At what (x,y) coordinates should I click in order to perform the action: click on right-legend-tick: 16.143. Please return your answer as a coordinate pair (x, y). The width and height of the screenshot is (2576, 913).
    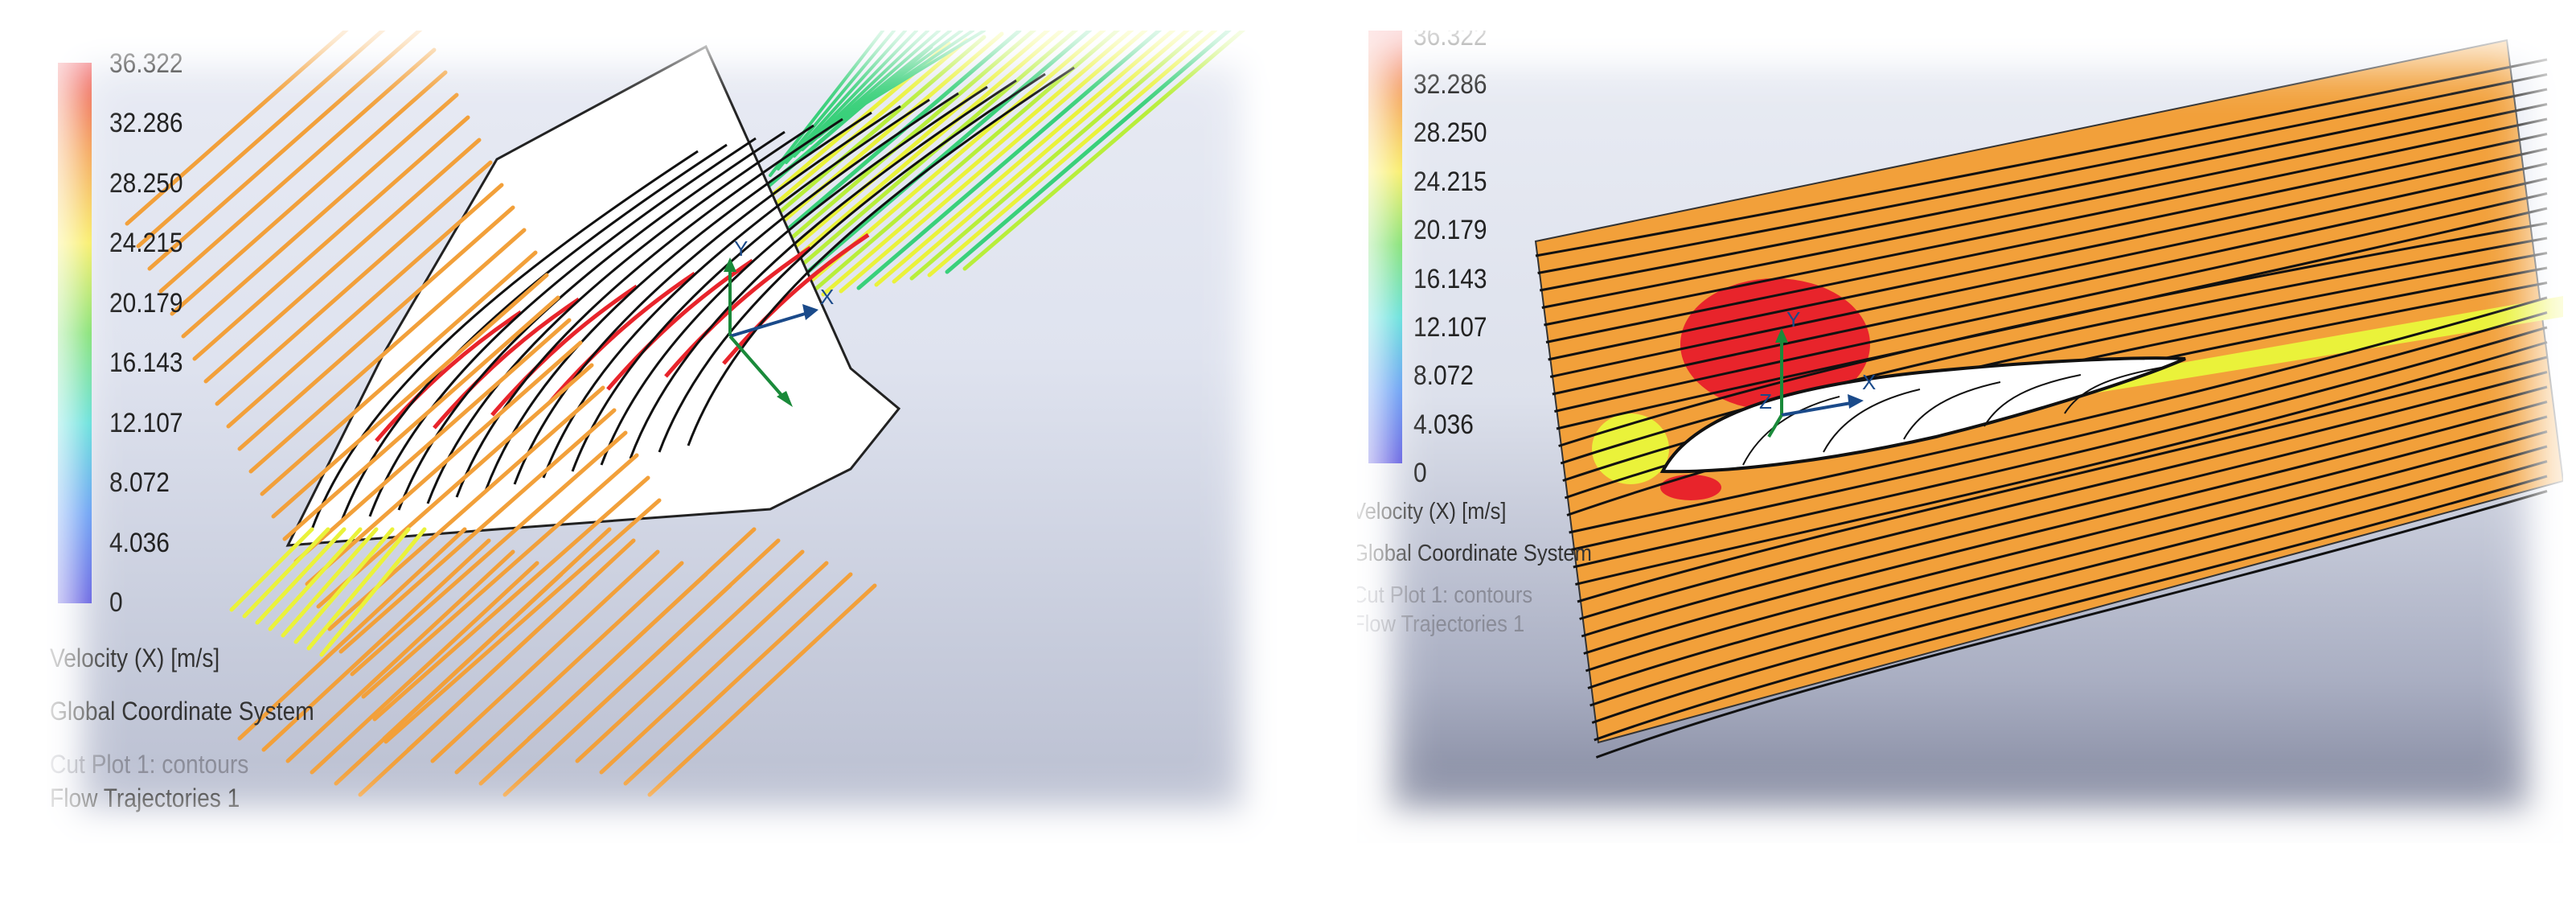
    Looking at the image, I should click on (1450, 279).